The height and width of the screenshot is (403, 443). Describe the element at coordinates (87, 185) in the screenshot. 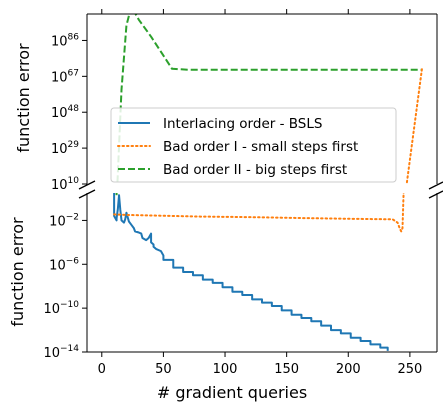

I see `break-mark-left-upper` at that location.